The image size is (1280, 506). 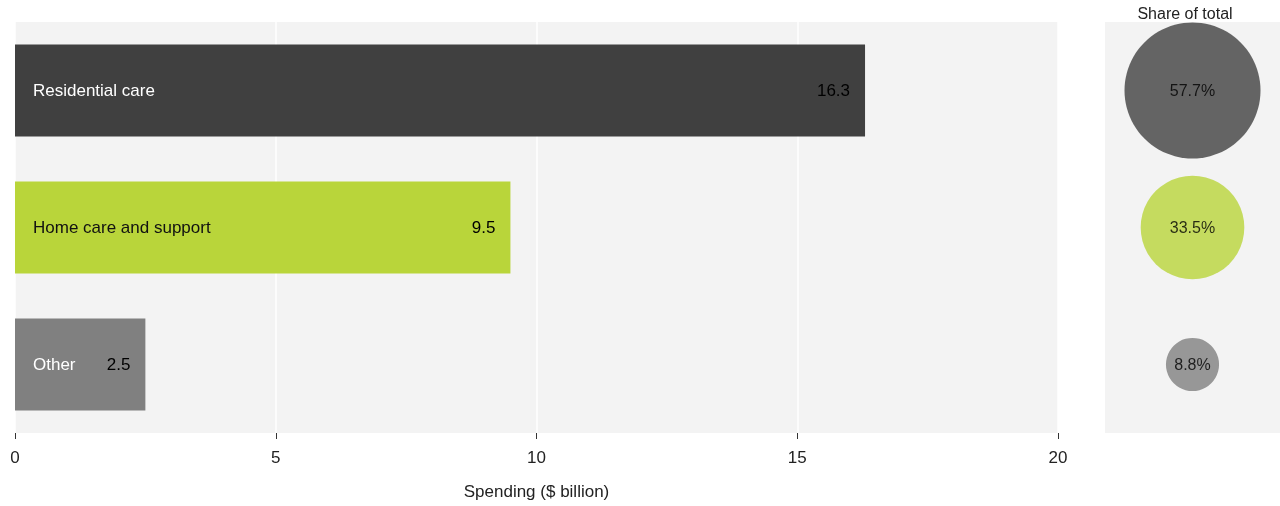 I want to click on y-tick-label: Home care and support, so click(x=122, y=227).